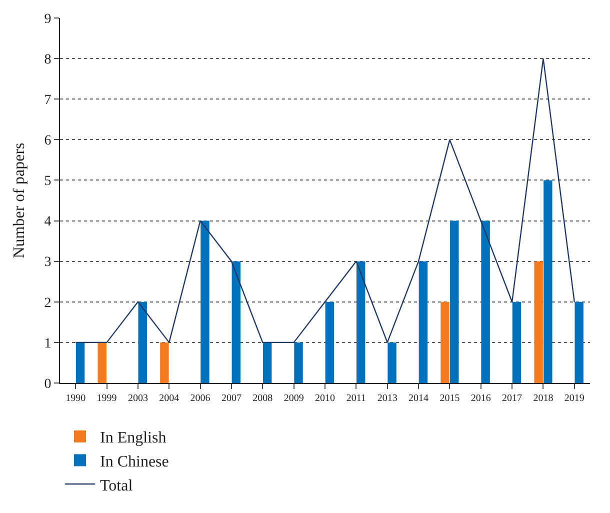 This screenshot has height=513, width=610. Describe the element at coordinates (133, 438) in the screenshot. I see `legend-label: In English` at that location.